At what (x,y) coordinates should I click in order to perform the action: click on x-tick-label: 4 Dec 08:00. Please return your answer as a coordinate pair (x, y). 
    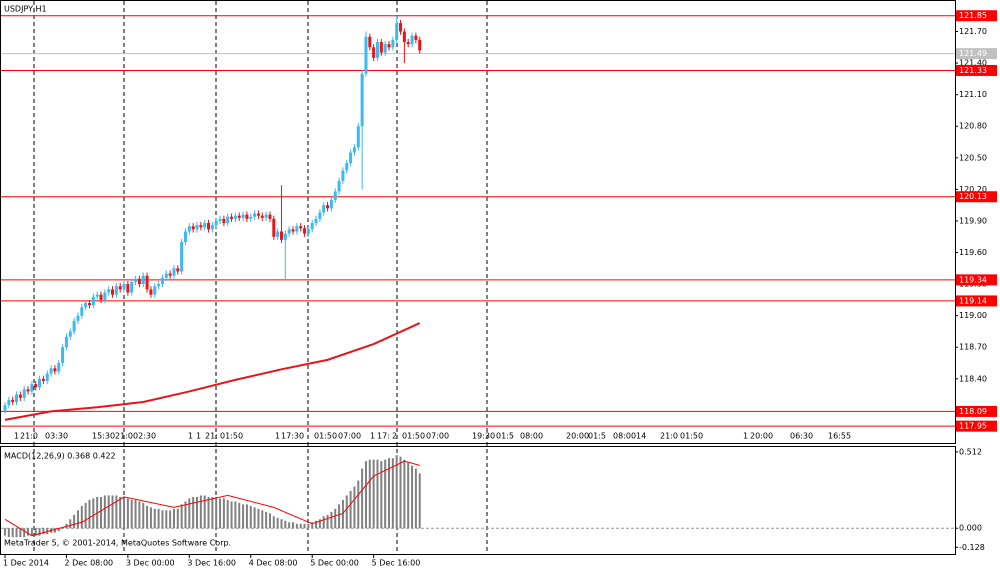
    Looking at the image, I should click on (273, 563).